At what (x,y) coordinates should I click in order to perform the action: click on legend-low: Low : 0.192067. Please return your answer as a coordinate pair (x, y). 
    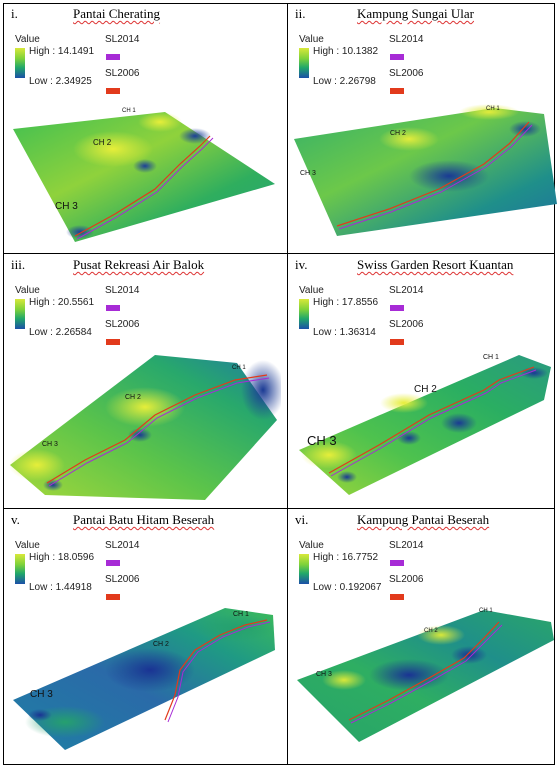
    Looking at the image, I should click on (347, 587).